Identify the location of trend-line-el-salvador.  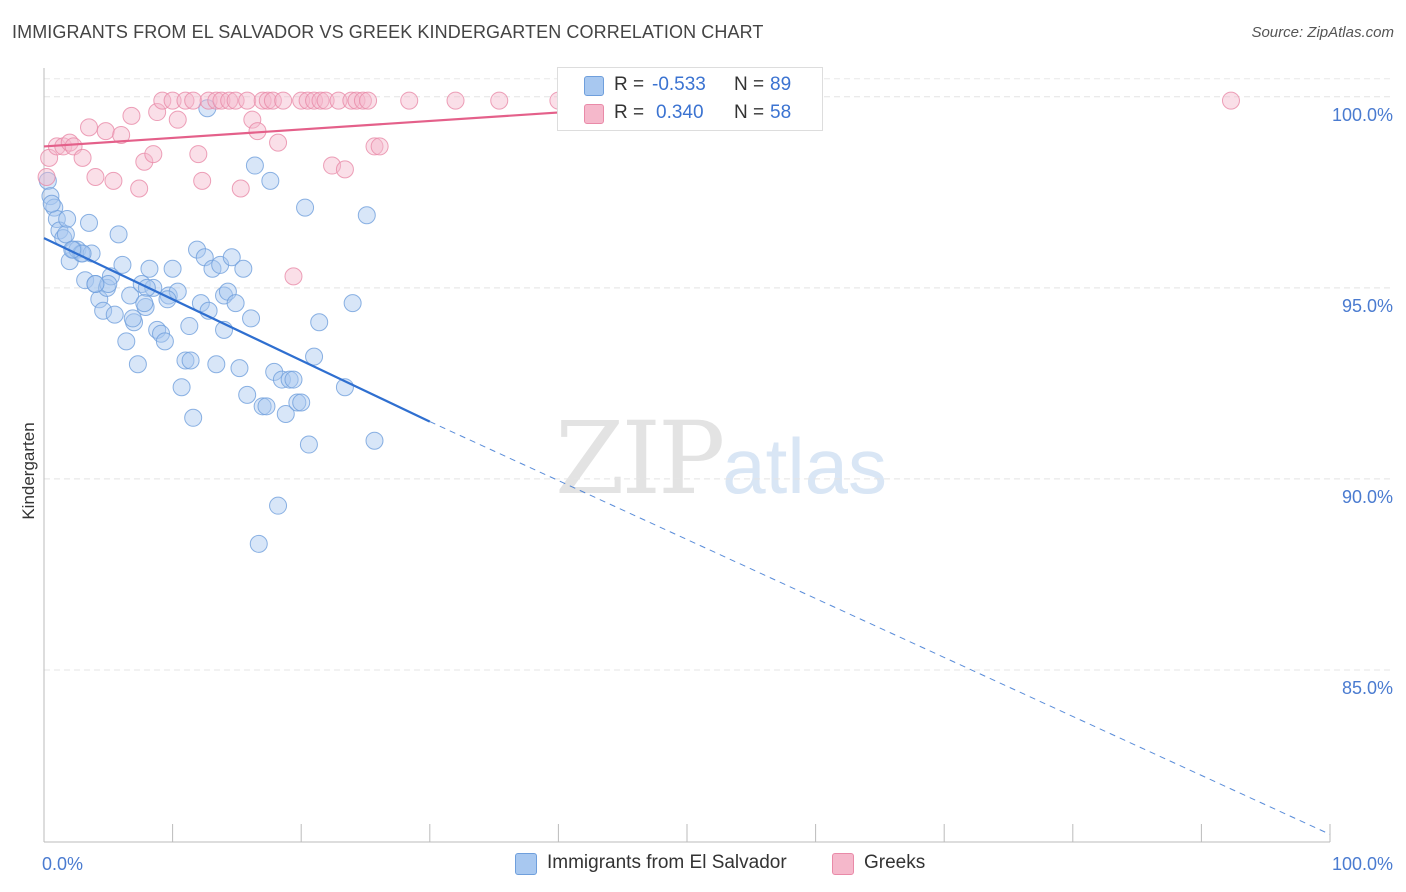
(237, 330).